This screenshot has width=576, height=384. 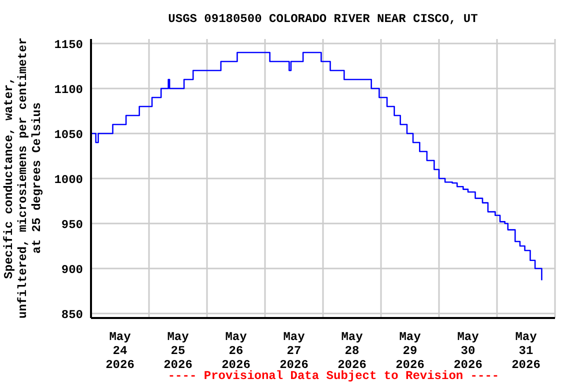 I want to click on x-tick-label: May 25 2026, so click(x=178, y=351).